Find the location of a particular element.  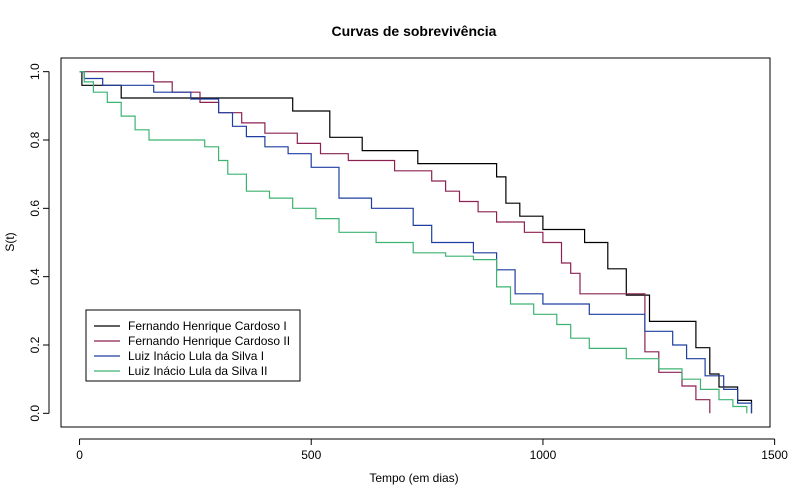

y-axis-label: S(t) is located at coordinates (10, 241).